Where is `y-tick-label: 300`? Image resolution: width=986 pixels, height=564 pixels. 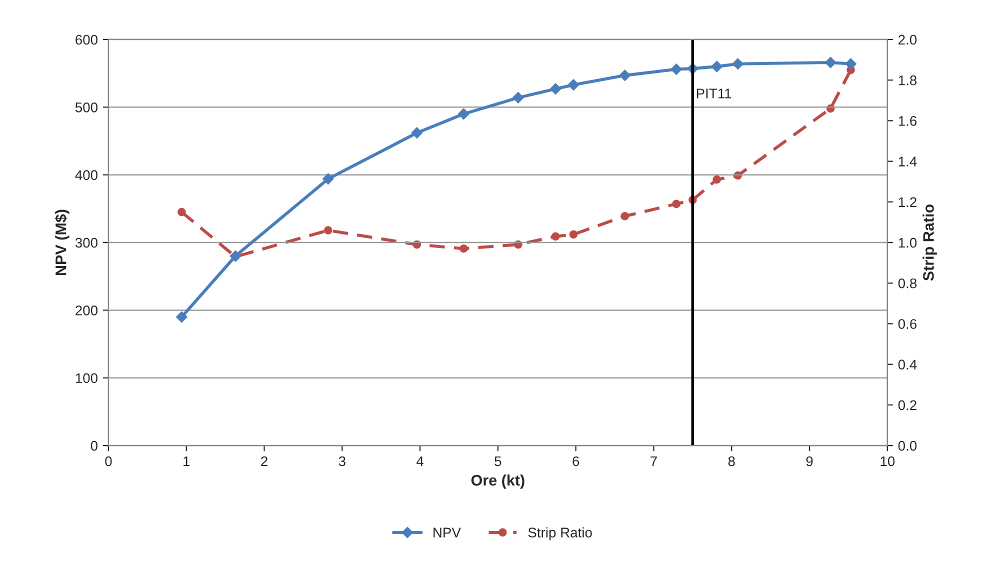 y-tick-label: 300 is located at coordinates (86, 243).